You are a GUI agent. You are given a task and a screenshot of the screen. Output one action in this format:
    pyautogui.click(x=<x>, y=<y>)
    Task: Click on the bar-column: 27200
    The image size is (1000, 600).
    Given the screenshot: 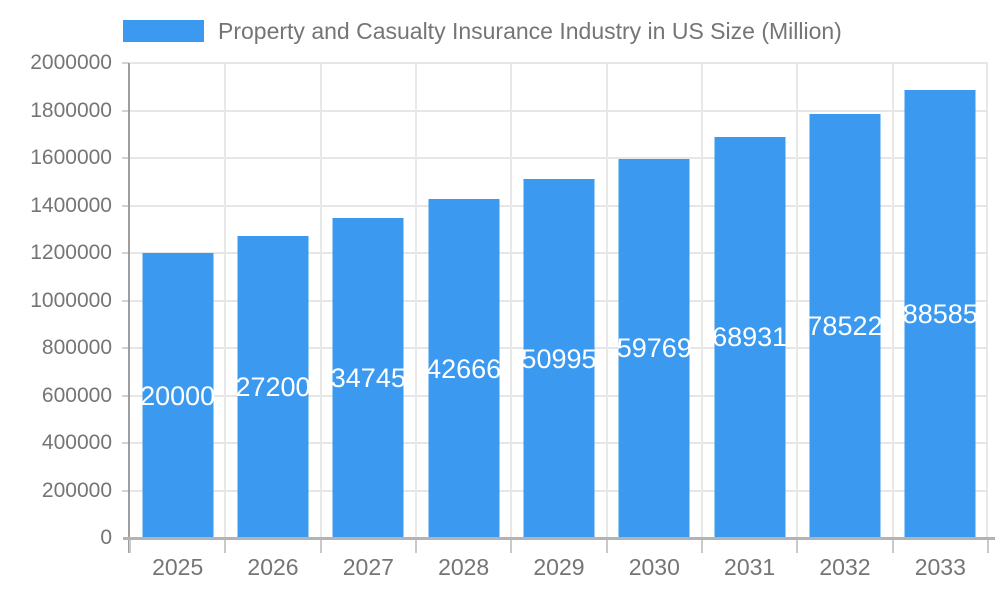 What is the action you would take?
    pyautogui.click(x=272, y=300)
    